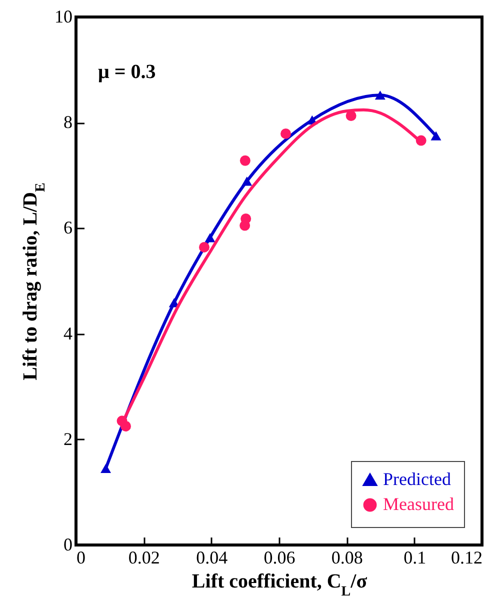  Describe the element at coordinates (68, 438) in the screenshot. I see `y-tick-label: 2` at that location.